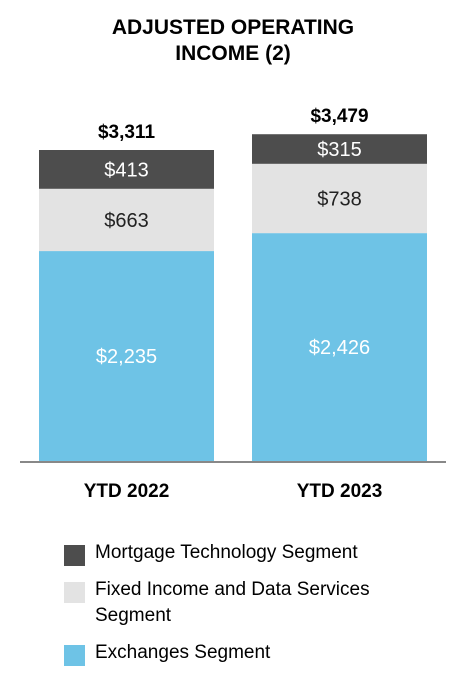 This screenshot has width=466, height=700. Describe the element at coordinates (226, 552) in the screenshot. I see `legend-label-1: Mortgage Technology Segment` at that location.